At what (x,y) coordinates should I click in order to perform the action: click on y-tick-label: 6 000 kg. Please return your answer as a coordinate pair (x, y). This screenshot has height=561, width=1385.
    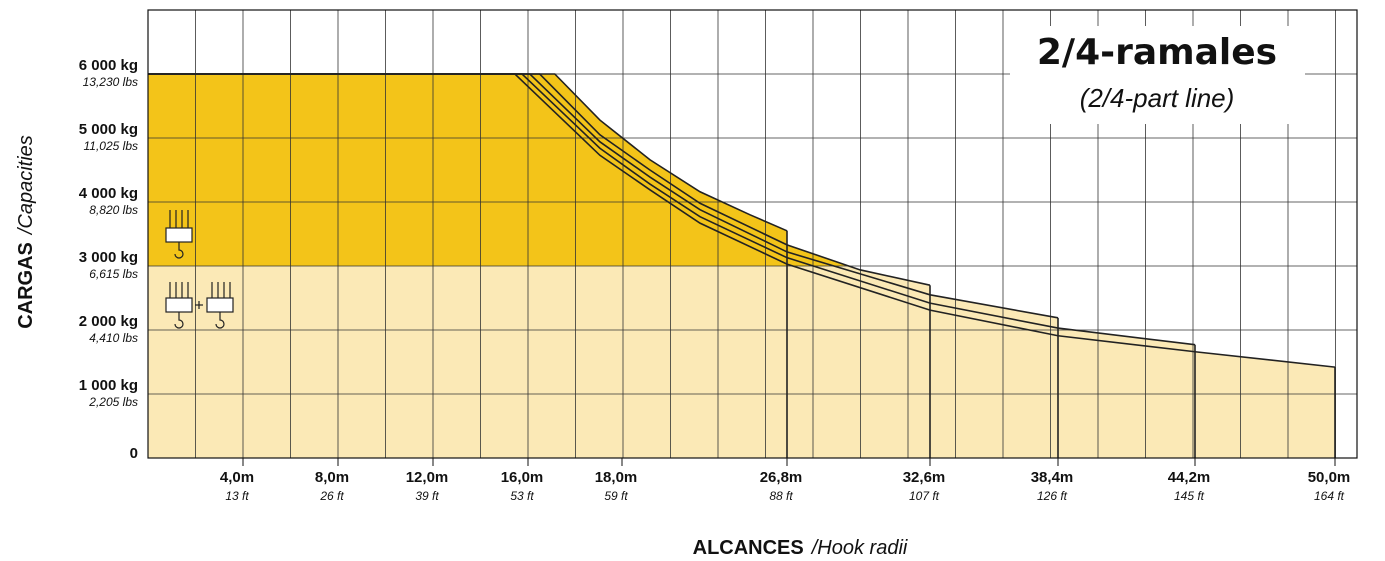
    Looking at the image, I should click on (108, 65).